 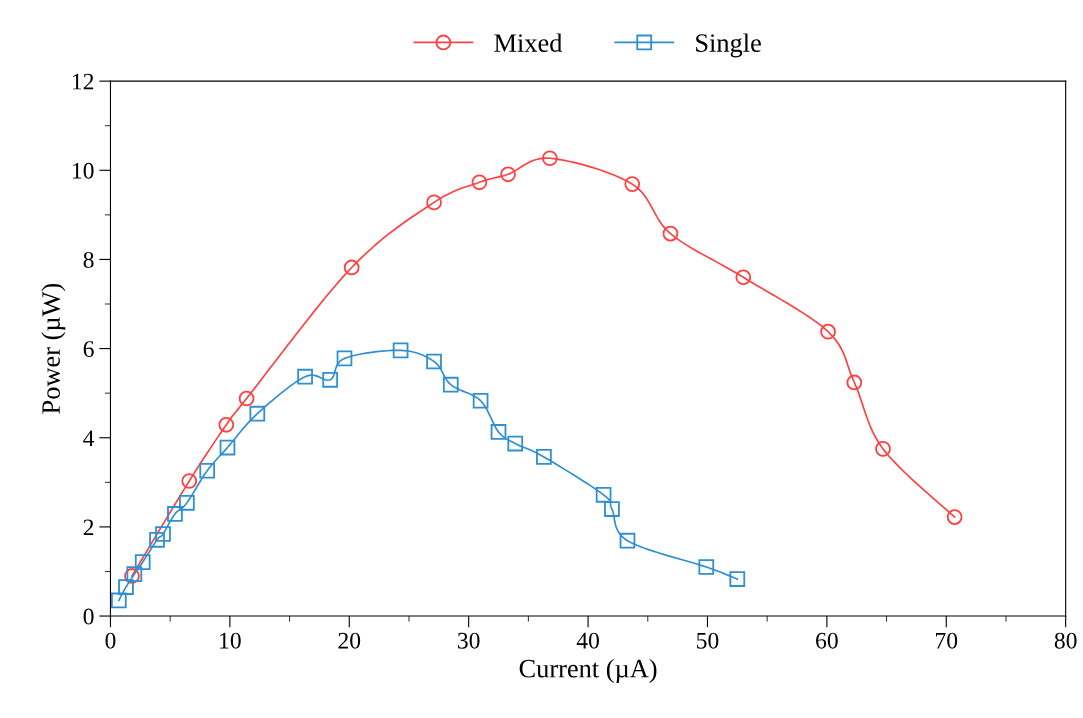 I want to click on x-tick-label: 20, so click(x=349, y=640).